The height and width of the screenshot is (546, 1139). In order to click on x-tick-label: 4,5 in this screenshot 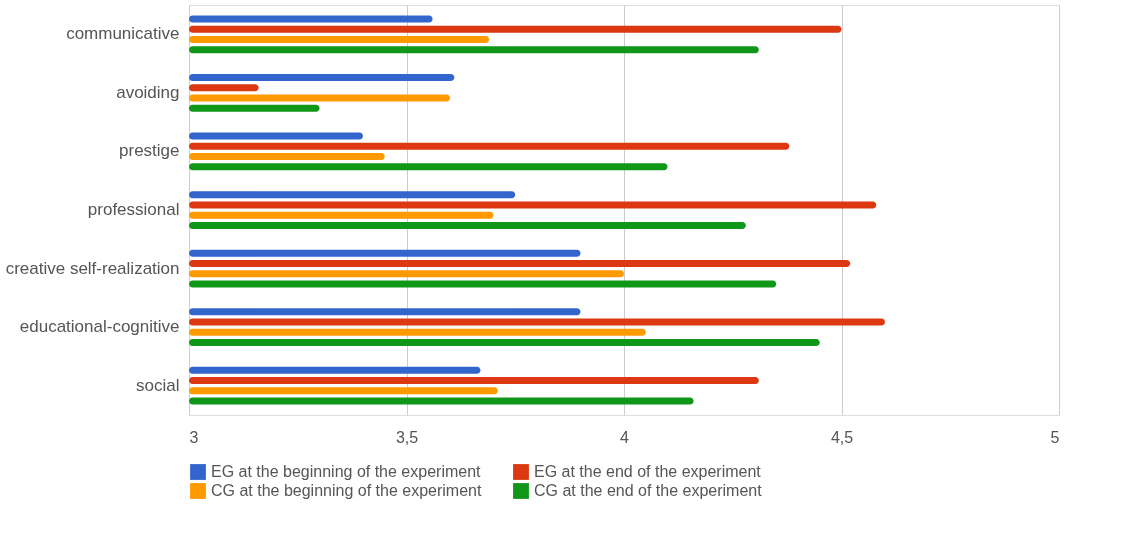, I will do `click(842, 437)`.